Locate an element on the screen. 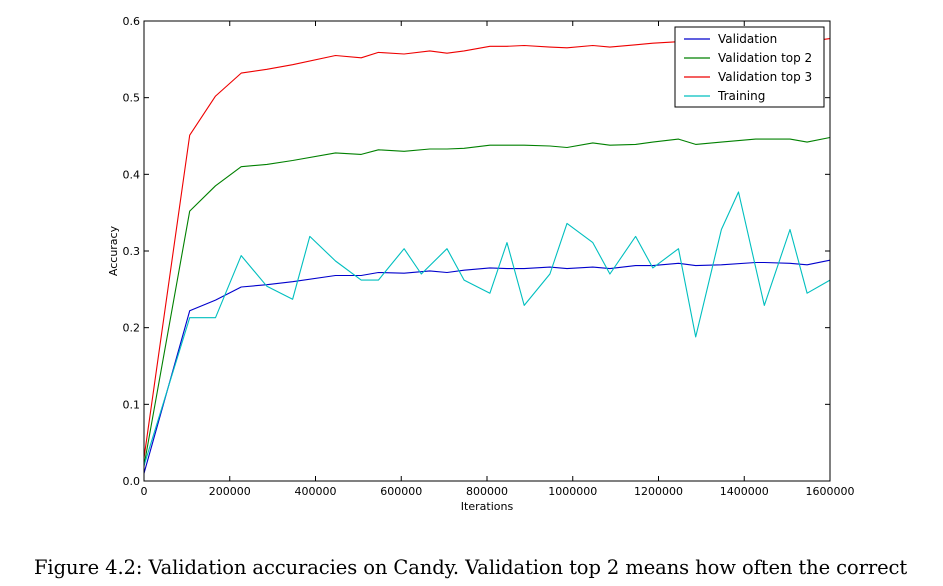  x-tick-label: 400000 is located at coordinates (316, 491).